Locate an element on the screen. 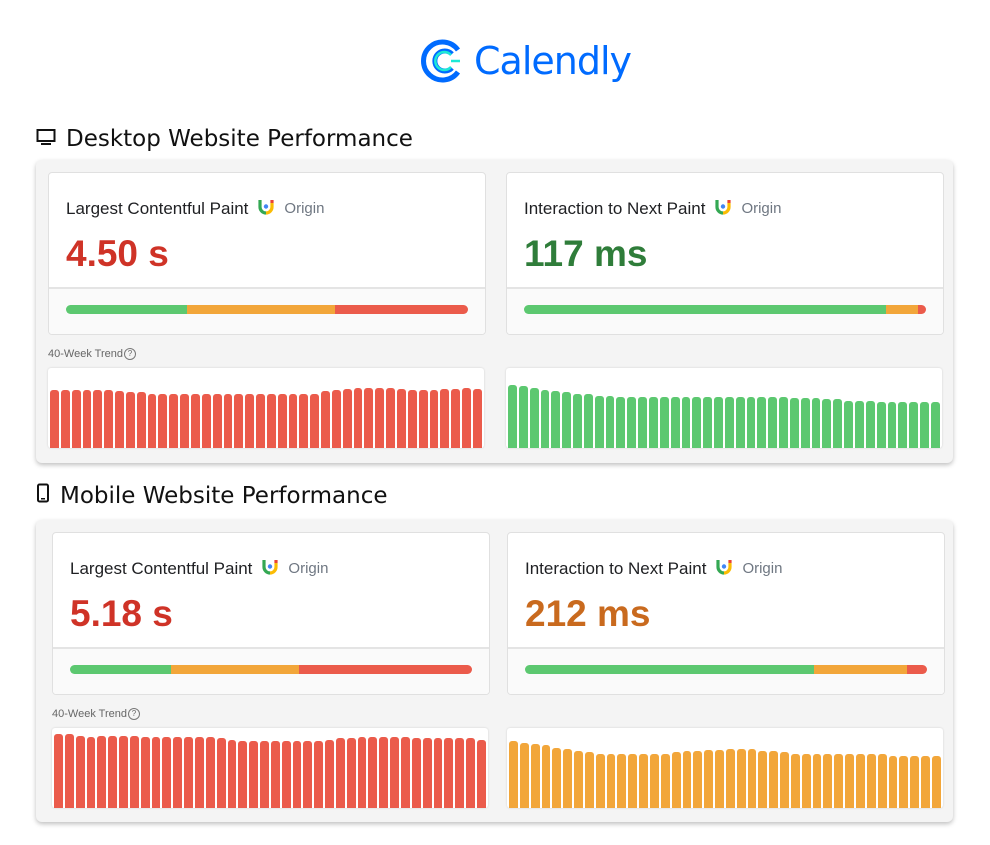 The width and height of the screenshot is (990, 845). metric-card-lcp: Largest Contentful Paint Origin 5.18 s is located at coordinates (271, 613).